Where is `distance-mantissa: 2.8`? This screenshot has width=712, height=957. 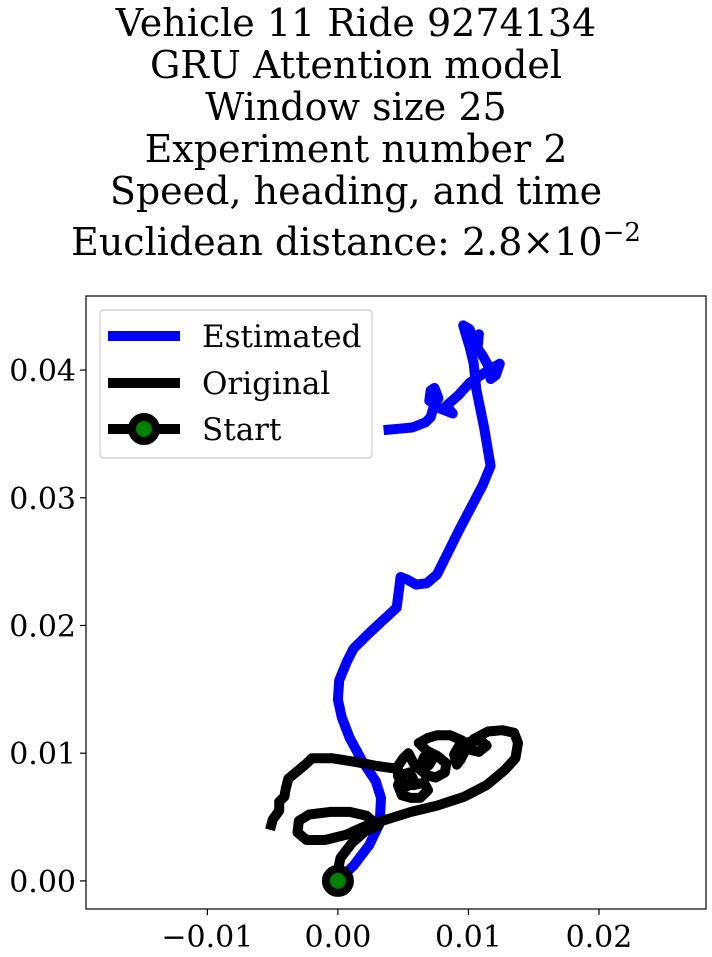
distance-mantissa: 2.8 is located at coordinates (492, 242).